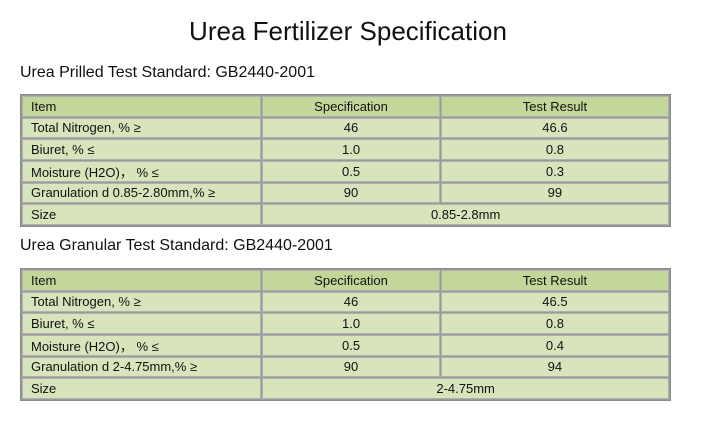 The height and width of the screenshot is (421, 726). What do you see at coordinates (176, 245) in the screenshot?
I see `section-heading: Urea Granular Test Standard: GB2440-2001` at bounding box center [176, 245].